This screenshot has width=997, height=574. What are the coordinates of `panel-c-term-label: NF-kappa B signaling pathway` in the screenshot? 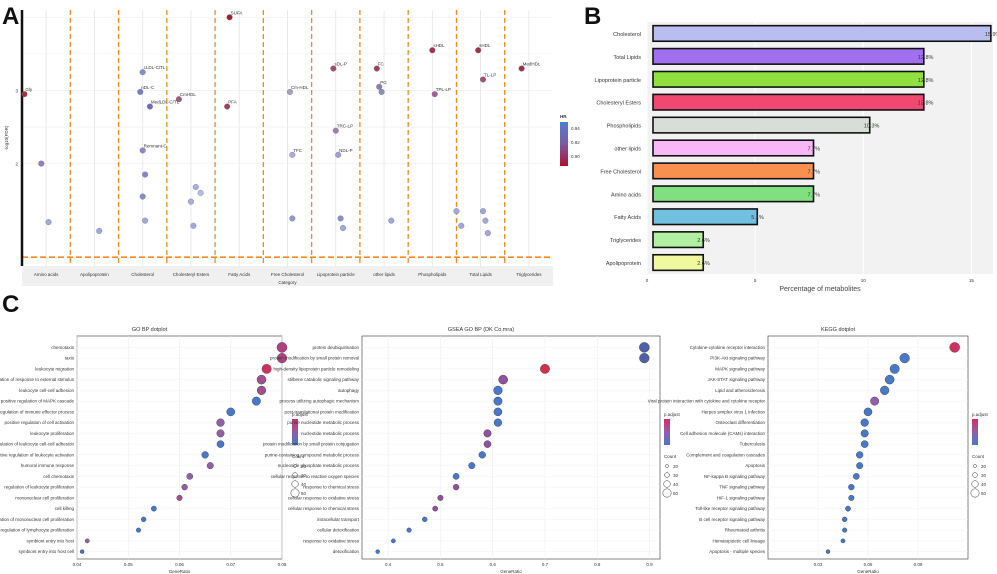 It's located at (735, 476).